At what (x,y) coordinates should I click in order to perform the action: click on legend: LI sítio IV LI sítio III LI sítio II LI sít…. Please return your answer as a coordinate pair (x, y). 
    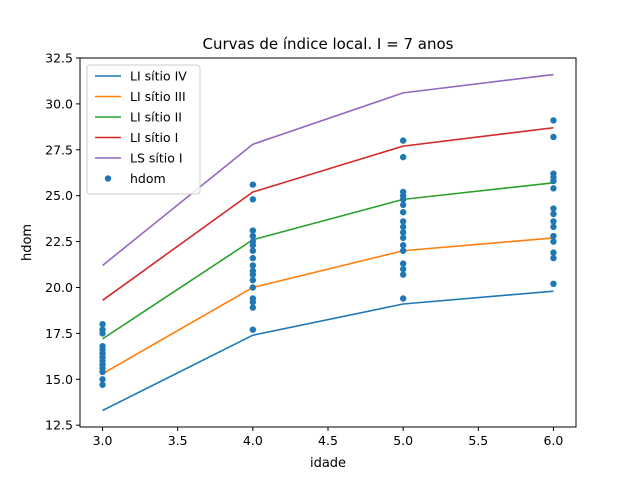
    Looking at the image, I should click on (143, 129).